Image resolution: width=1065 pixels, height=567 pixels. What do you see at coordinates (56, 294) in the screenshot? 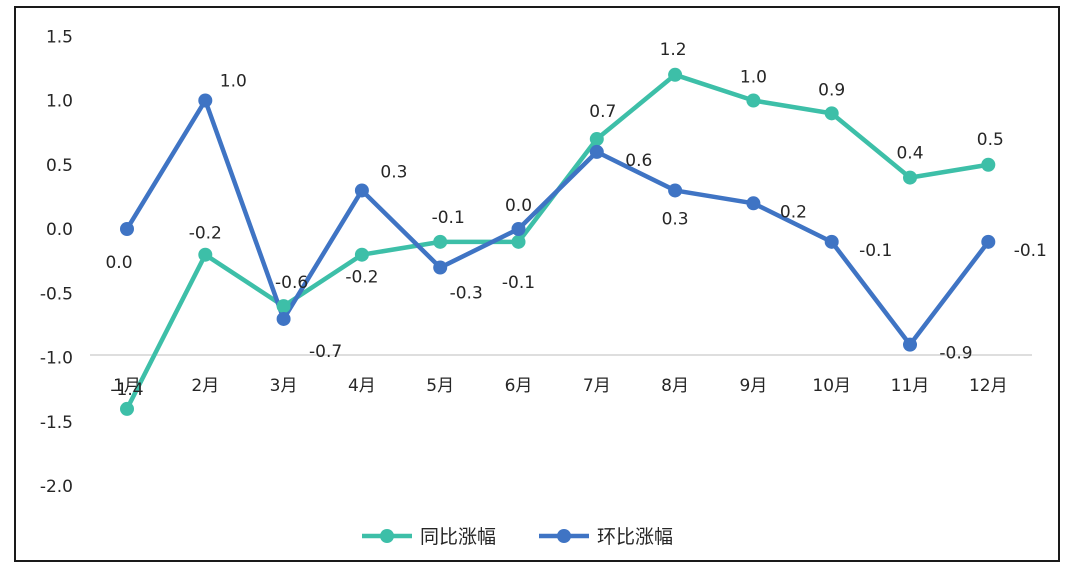
I see `y-tick-label: -0.5` at bounding box center [56, 294].